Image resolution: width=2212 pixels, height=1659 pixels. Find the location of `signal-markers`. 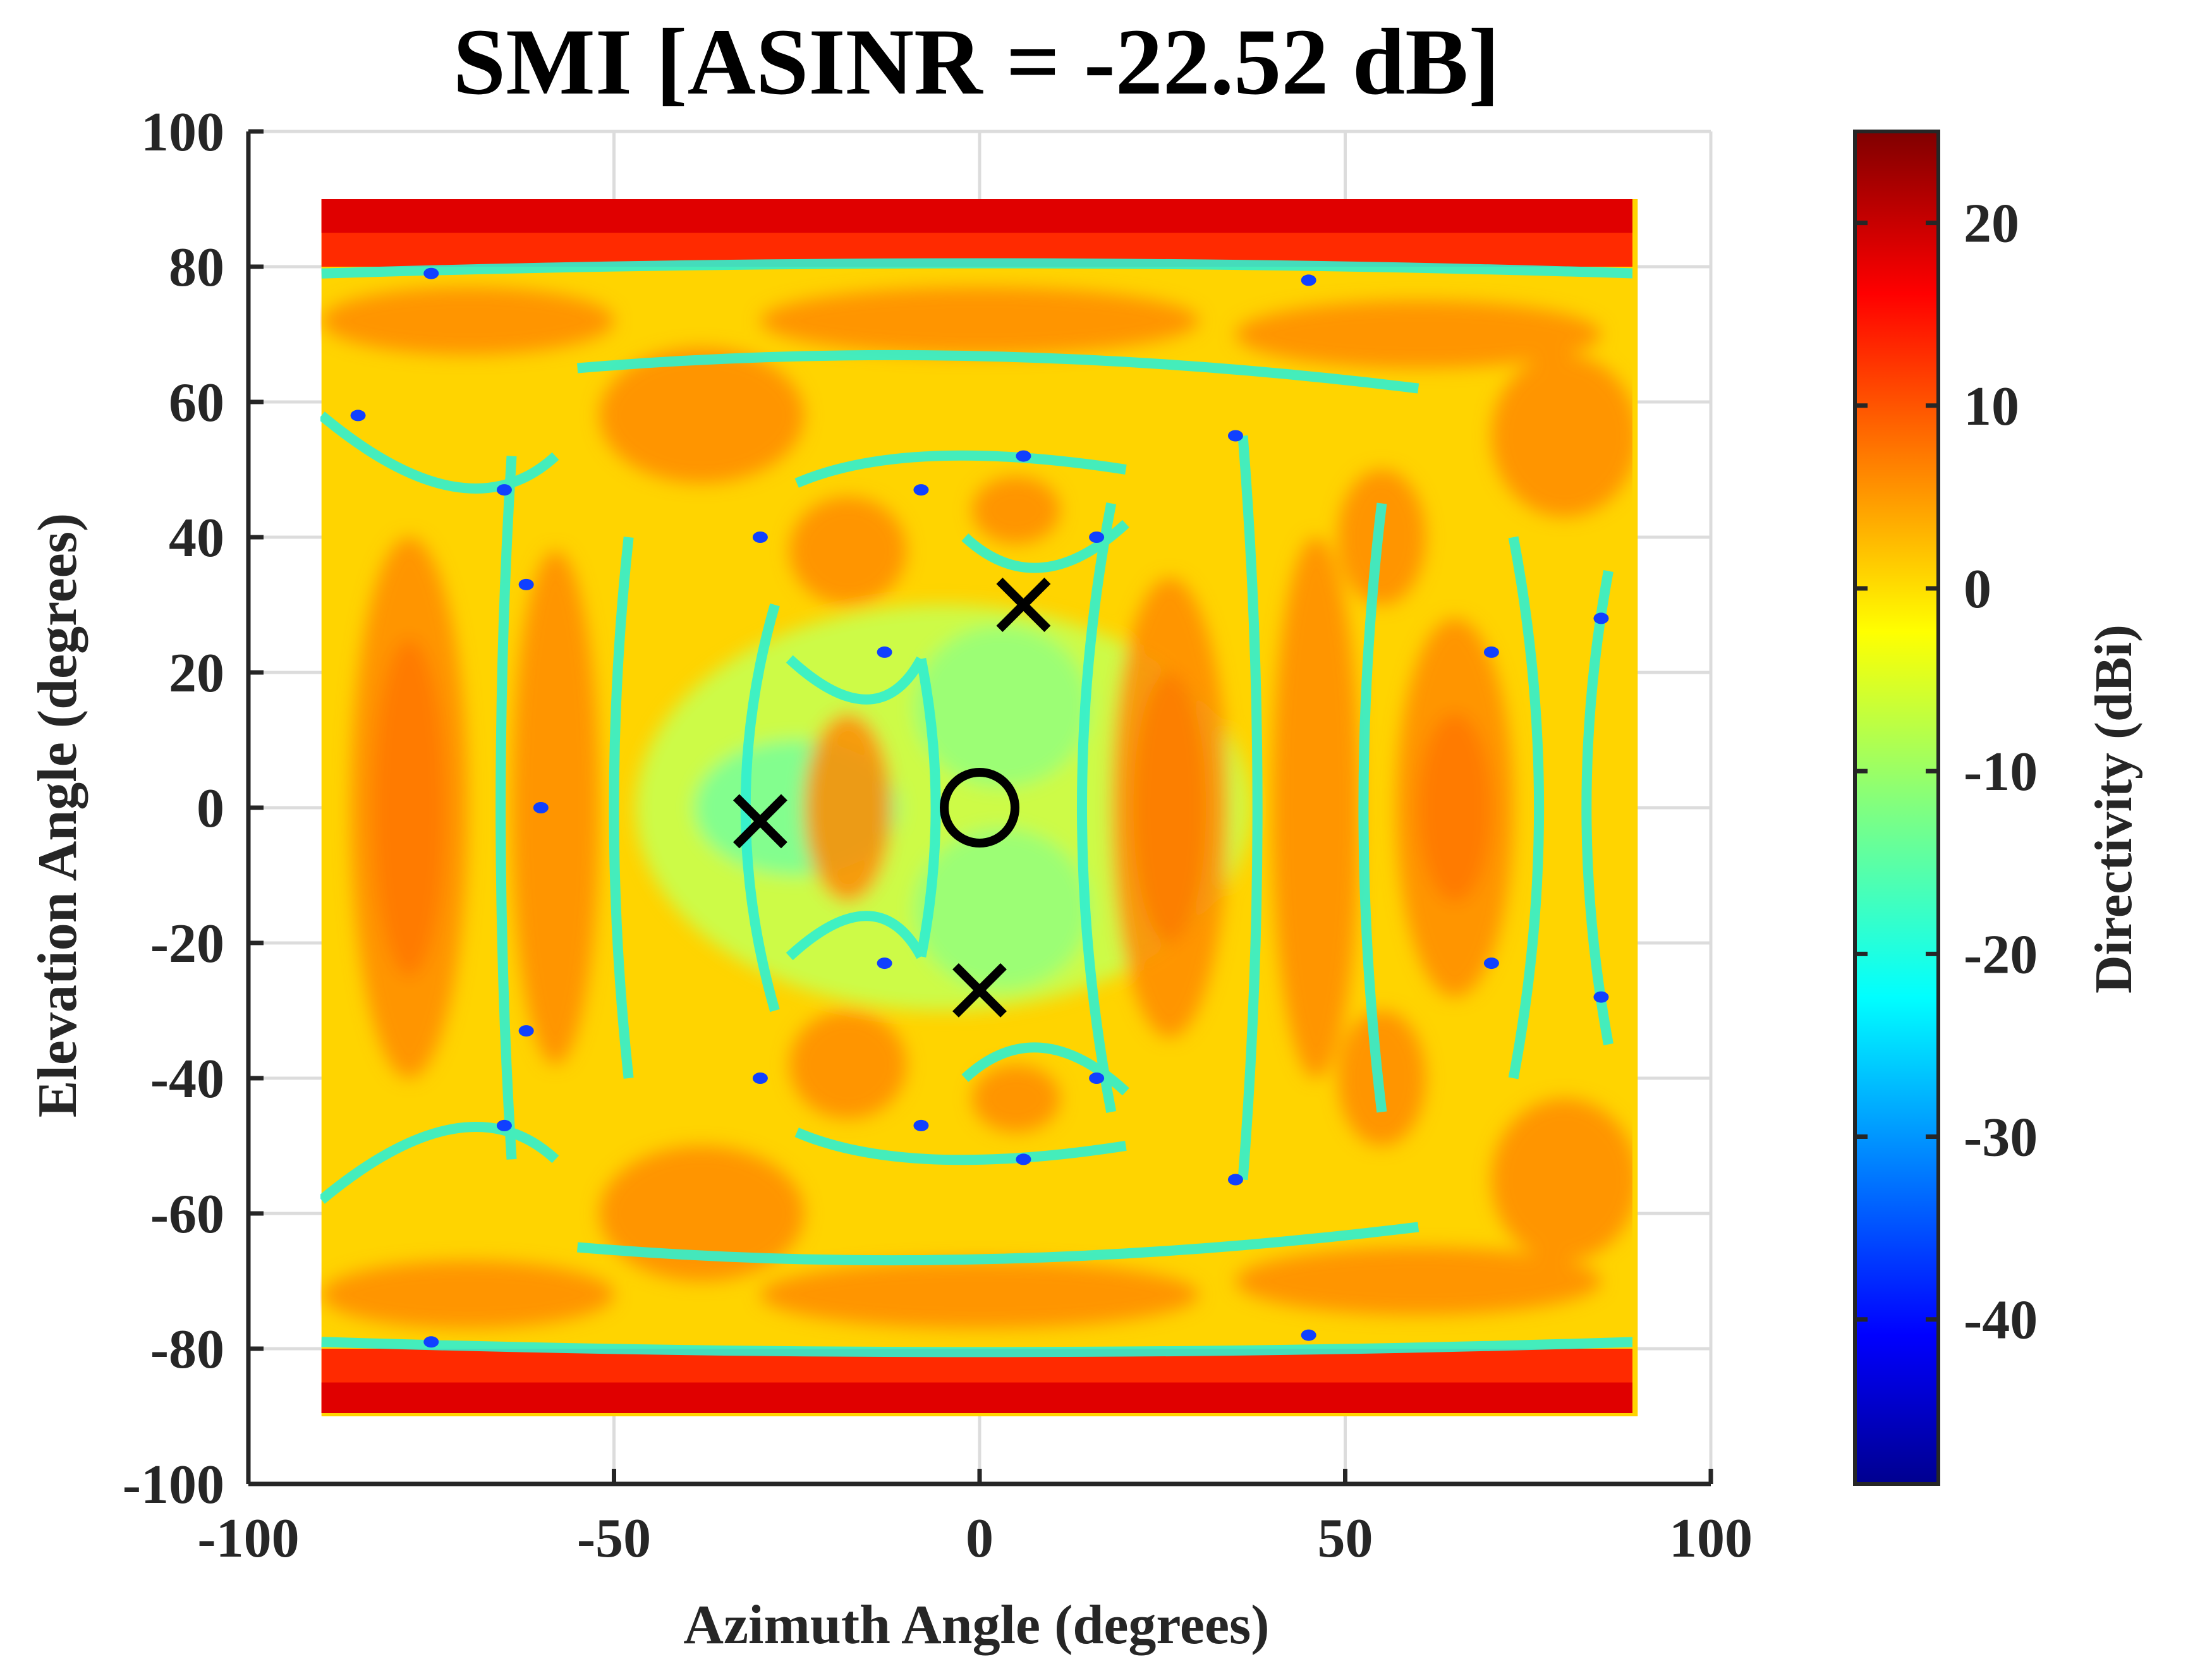

signal-markers is located at coordinates (891, 798).